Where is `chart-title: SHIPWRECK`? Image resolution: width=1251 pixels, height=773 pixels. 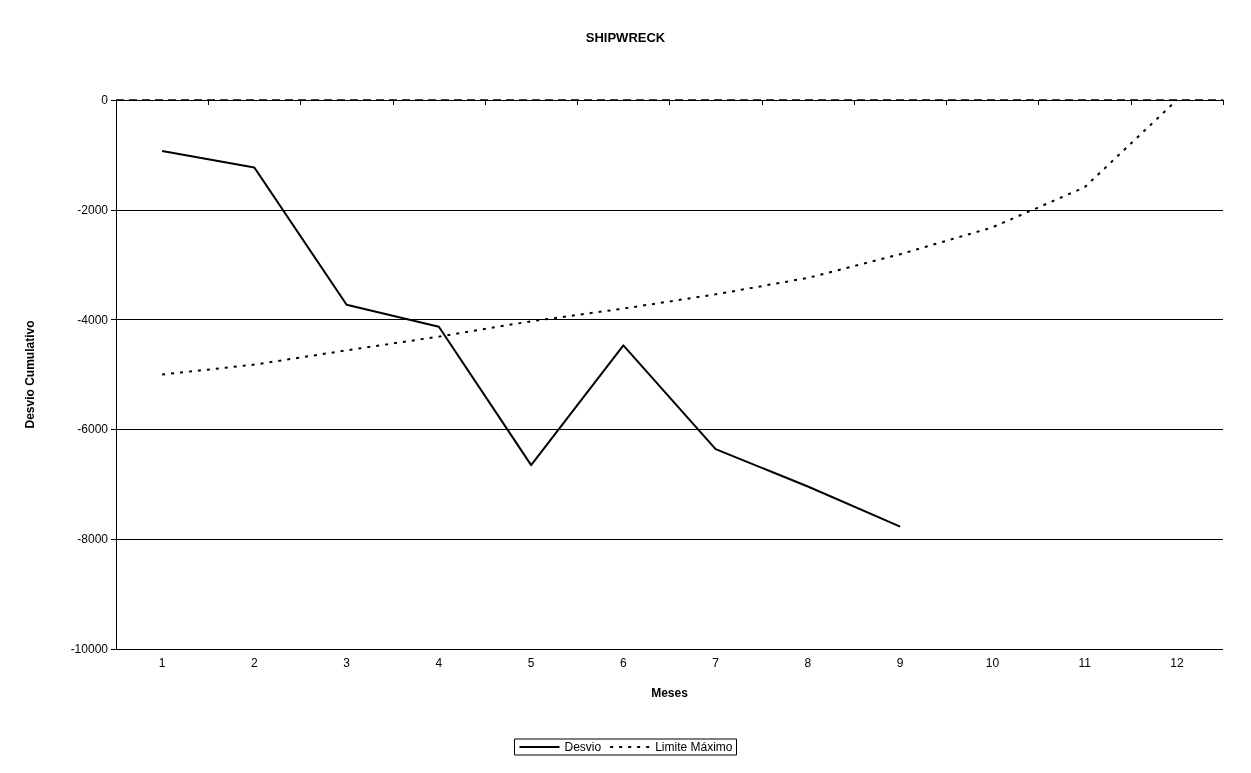
chart-title: SHIPWRECK is located at coordinates (625, 37).